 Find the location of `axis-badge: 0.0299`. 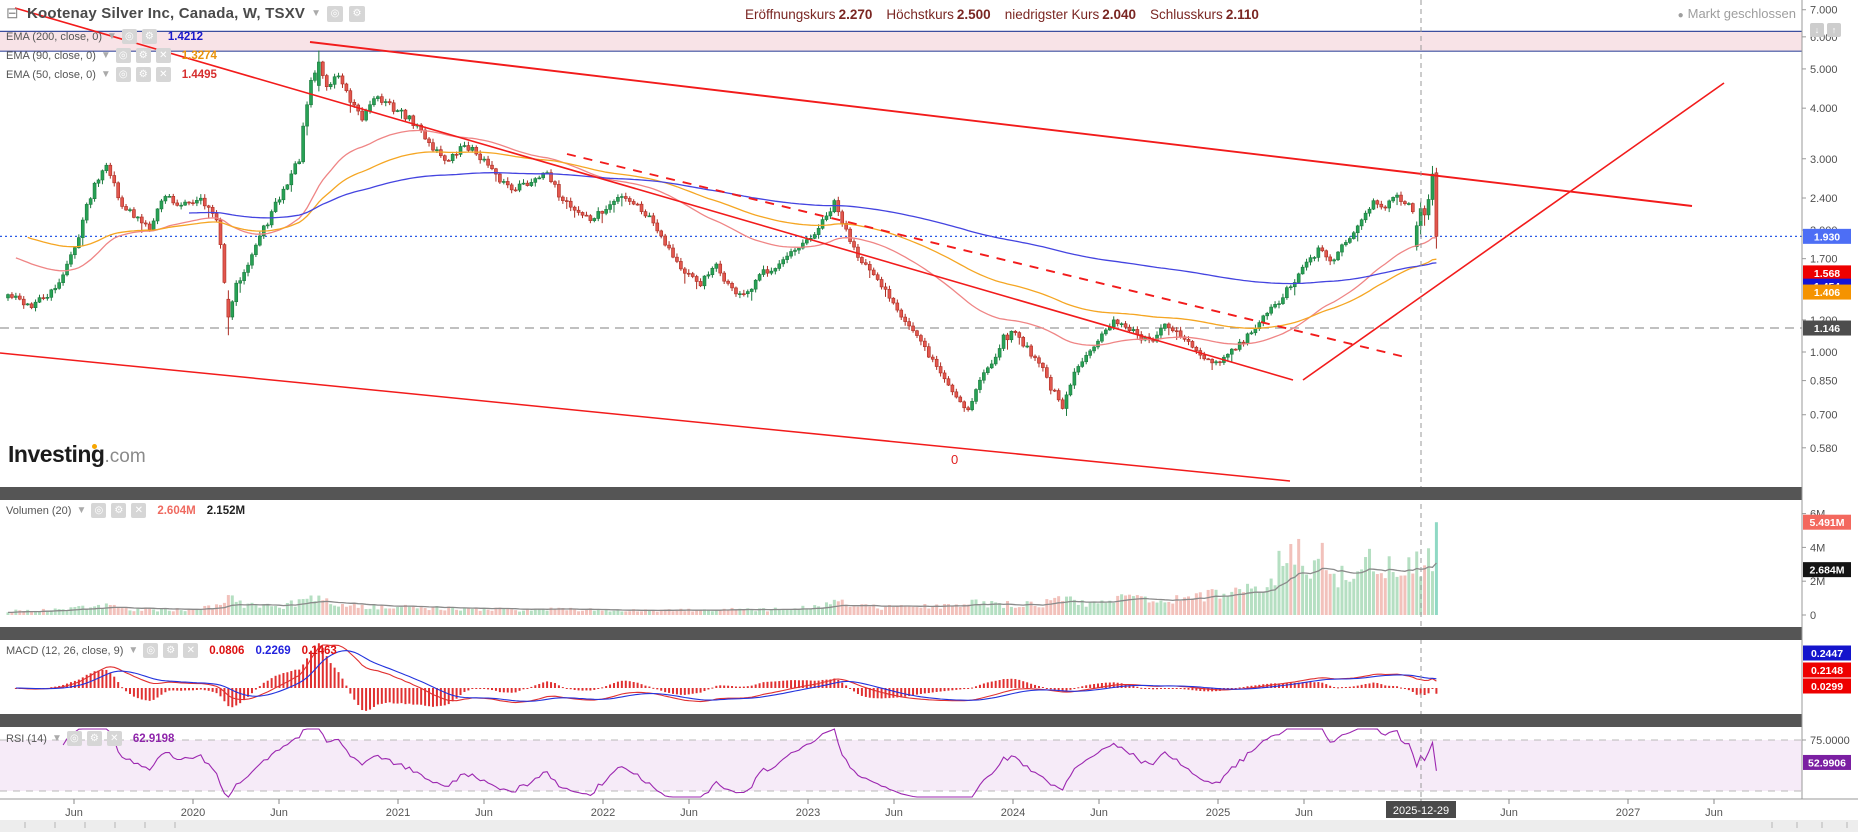

axis-badge: 0.0299 is located at coordinates (1827, 686).